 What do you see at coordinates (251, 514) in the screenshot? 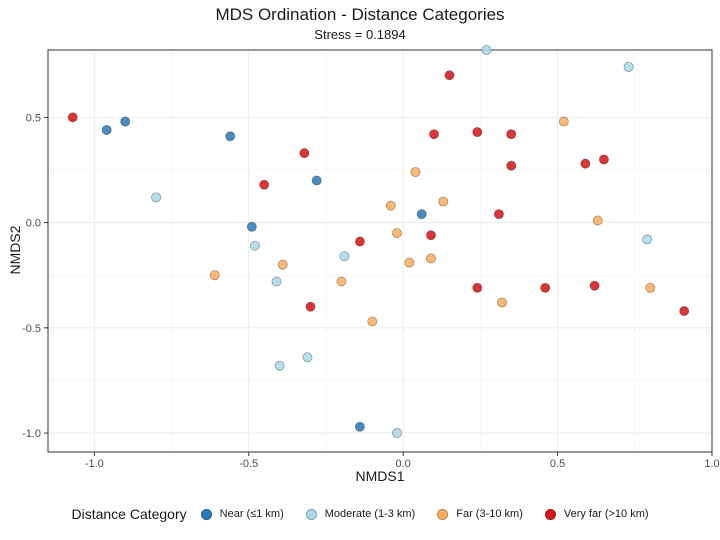
I see `legend-label-near: Near (≤1 km)` at bounding box center [251, 514].